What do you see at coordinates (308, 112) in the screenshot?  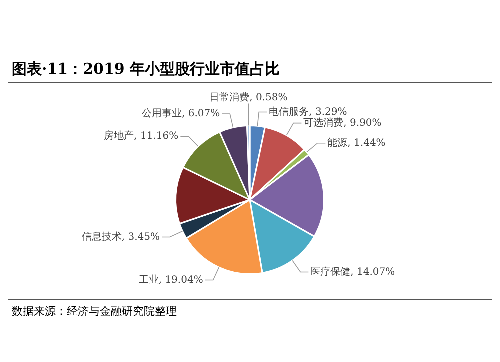 I see `slice-label: 电信服务, 3.29%` at bounding box center [308, 112].